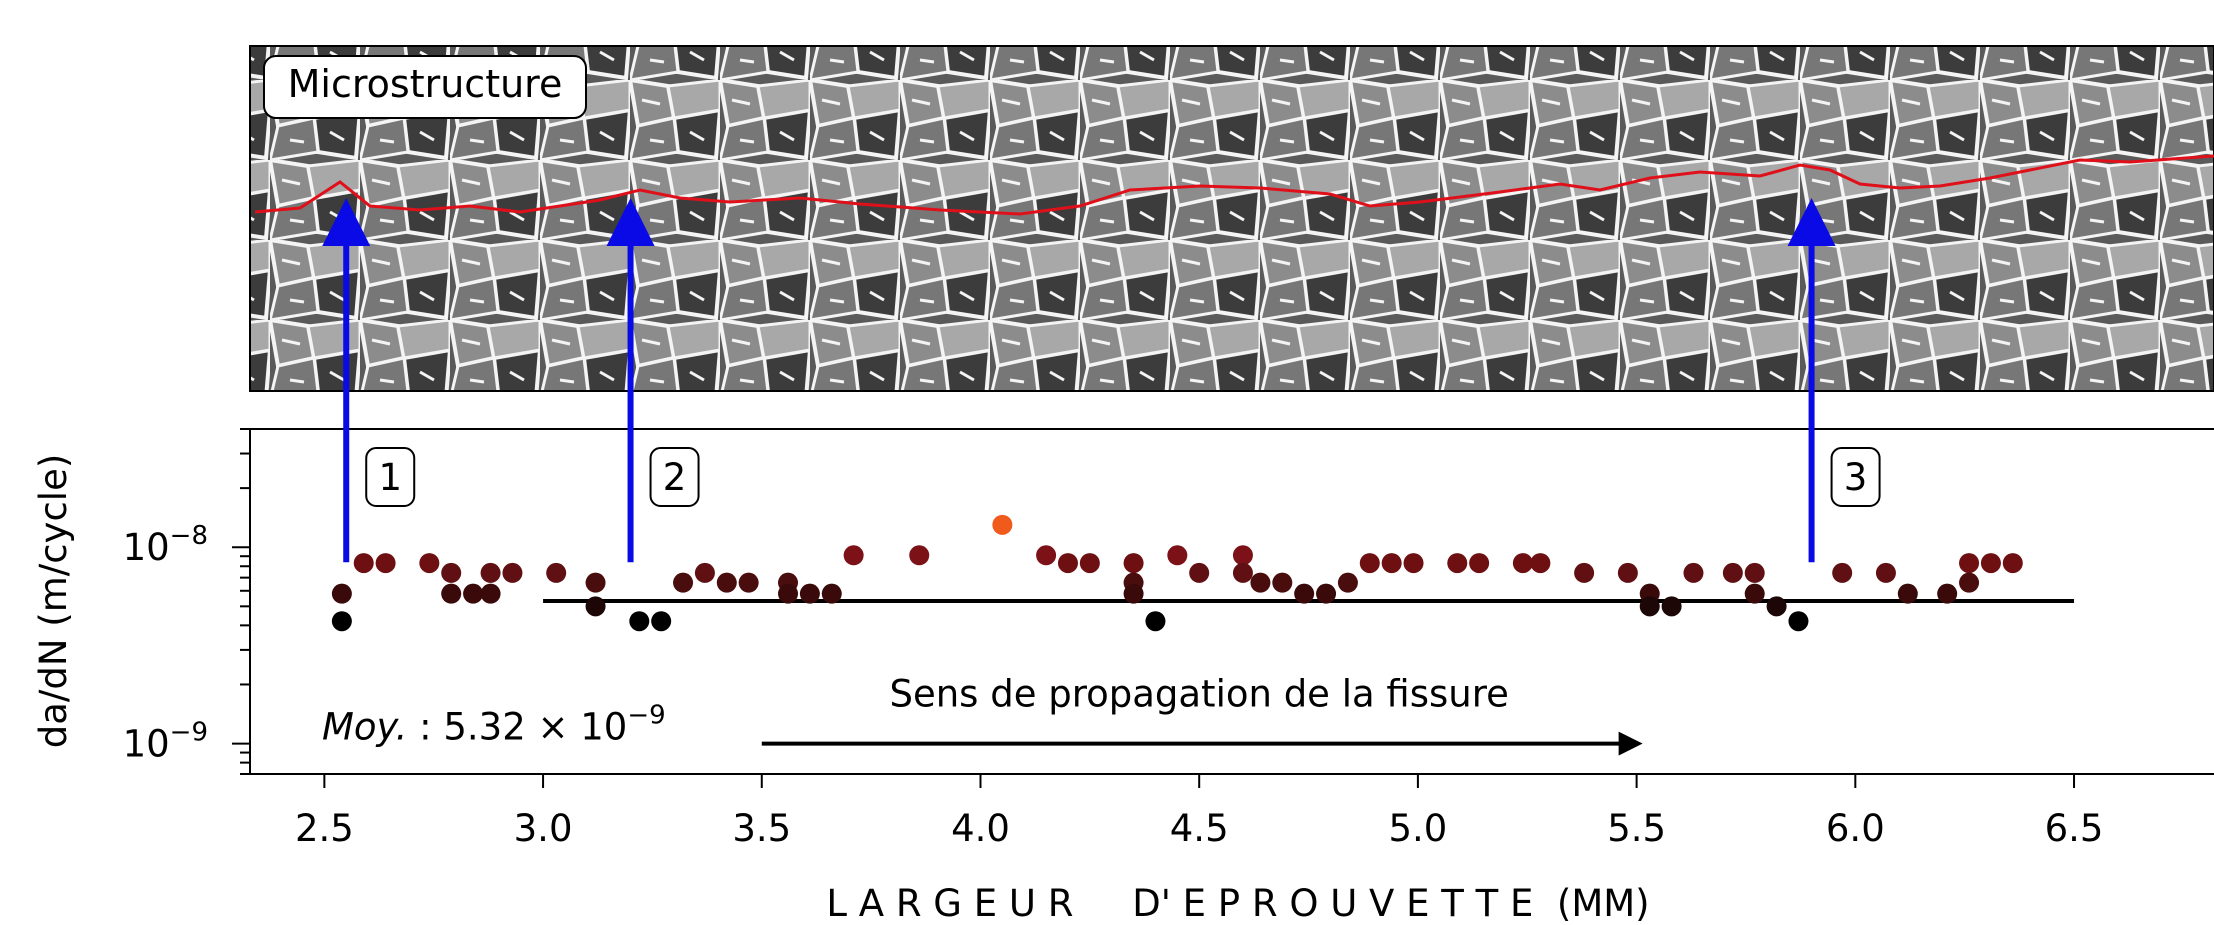 The height and width of the screenshot is (925, 2214). What do you see at coordinates (364, 727) in the screenshot?
I see `mean-label-italic: Moy.` at bounding box center [364, 727].